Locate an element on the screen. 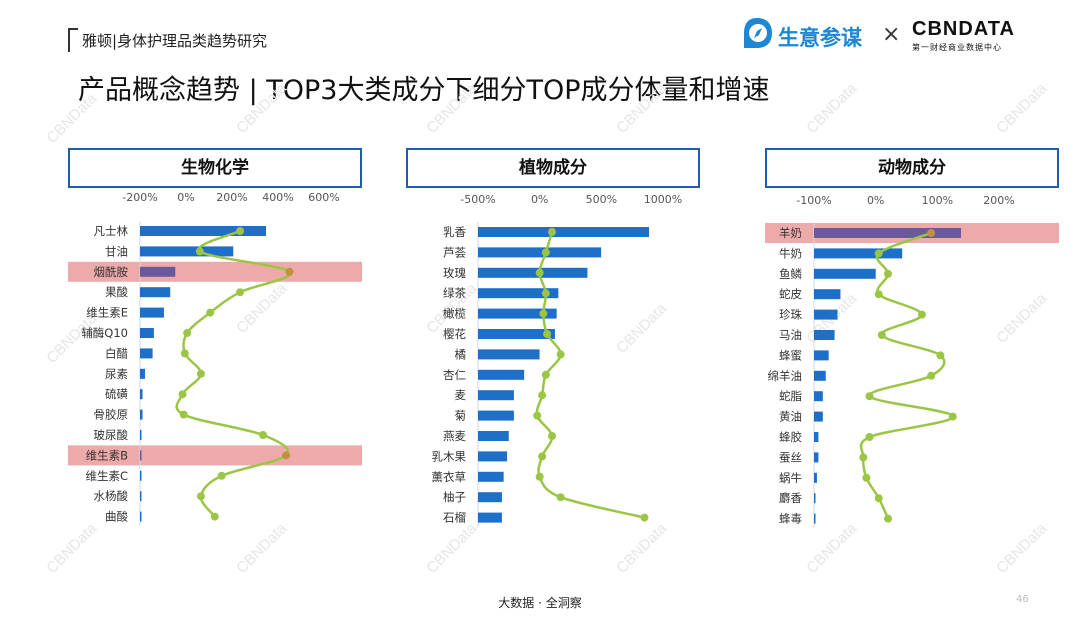 The image size is (1080, 624). axis-tick-label: 400% is located at coordinates (277, 197).